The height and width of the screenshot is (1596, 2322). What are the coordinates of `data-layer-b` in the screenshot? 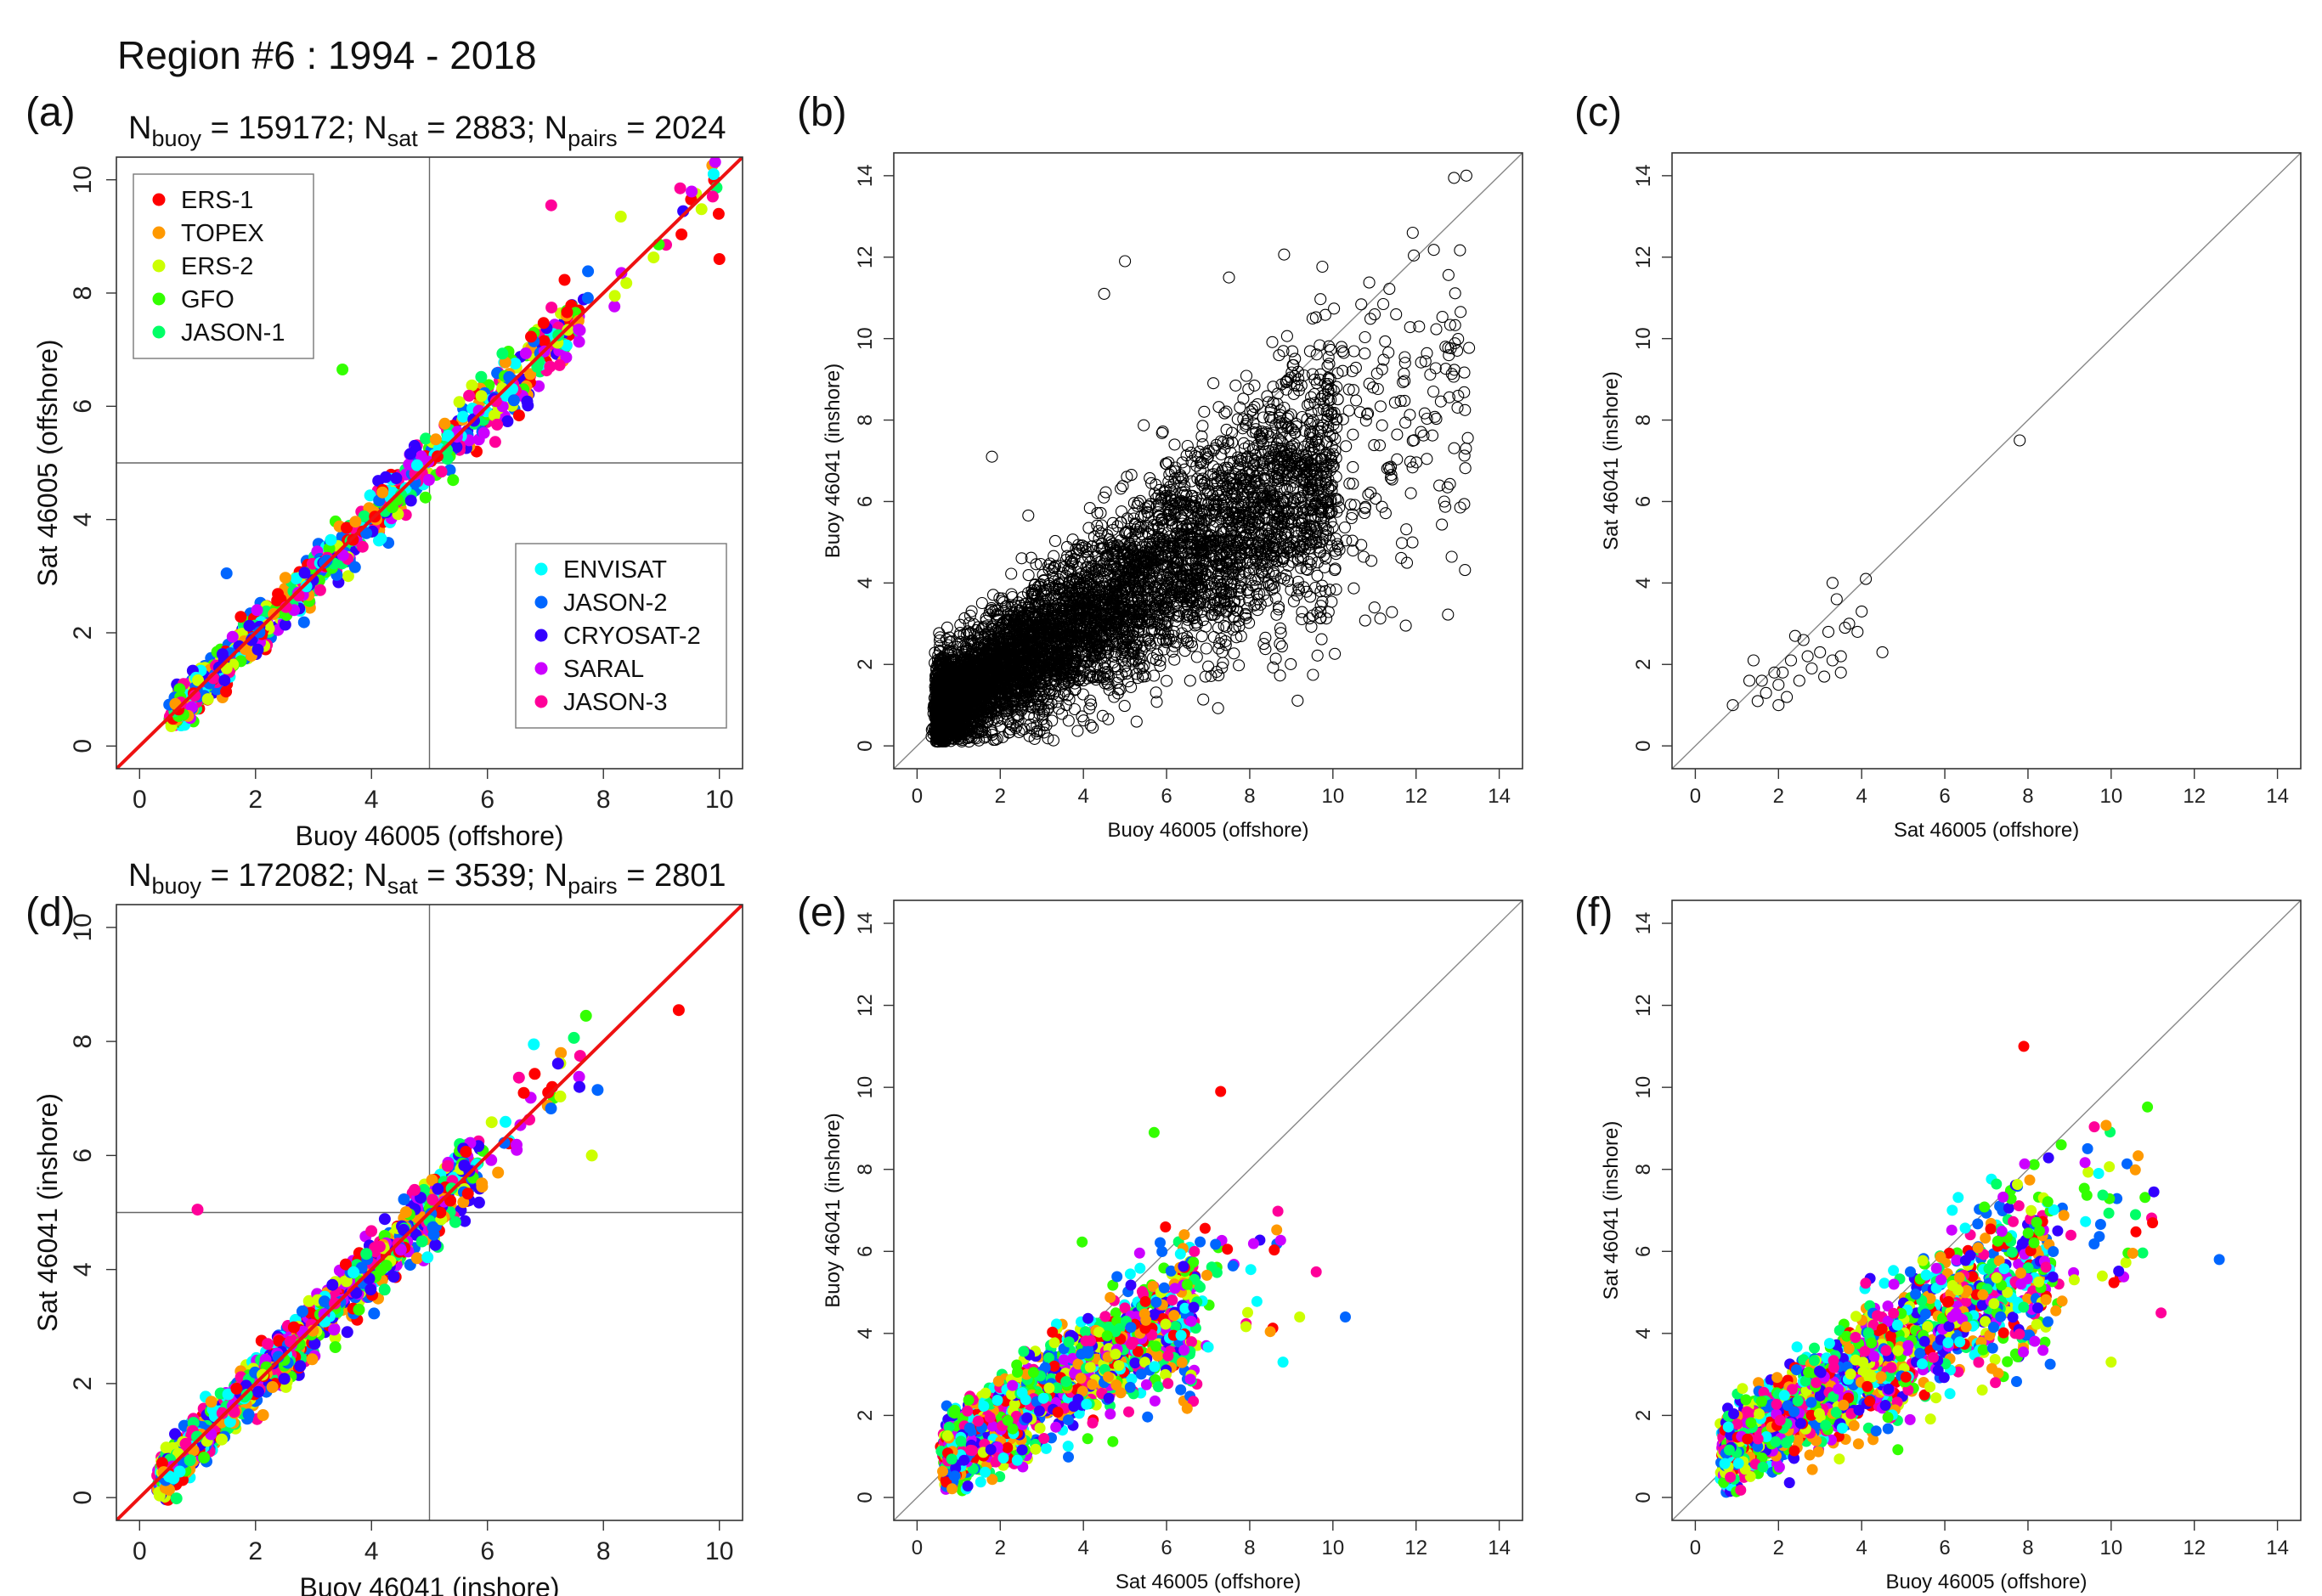 It's located at (1208, 461).